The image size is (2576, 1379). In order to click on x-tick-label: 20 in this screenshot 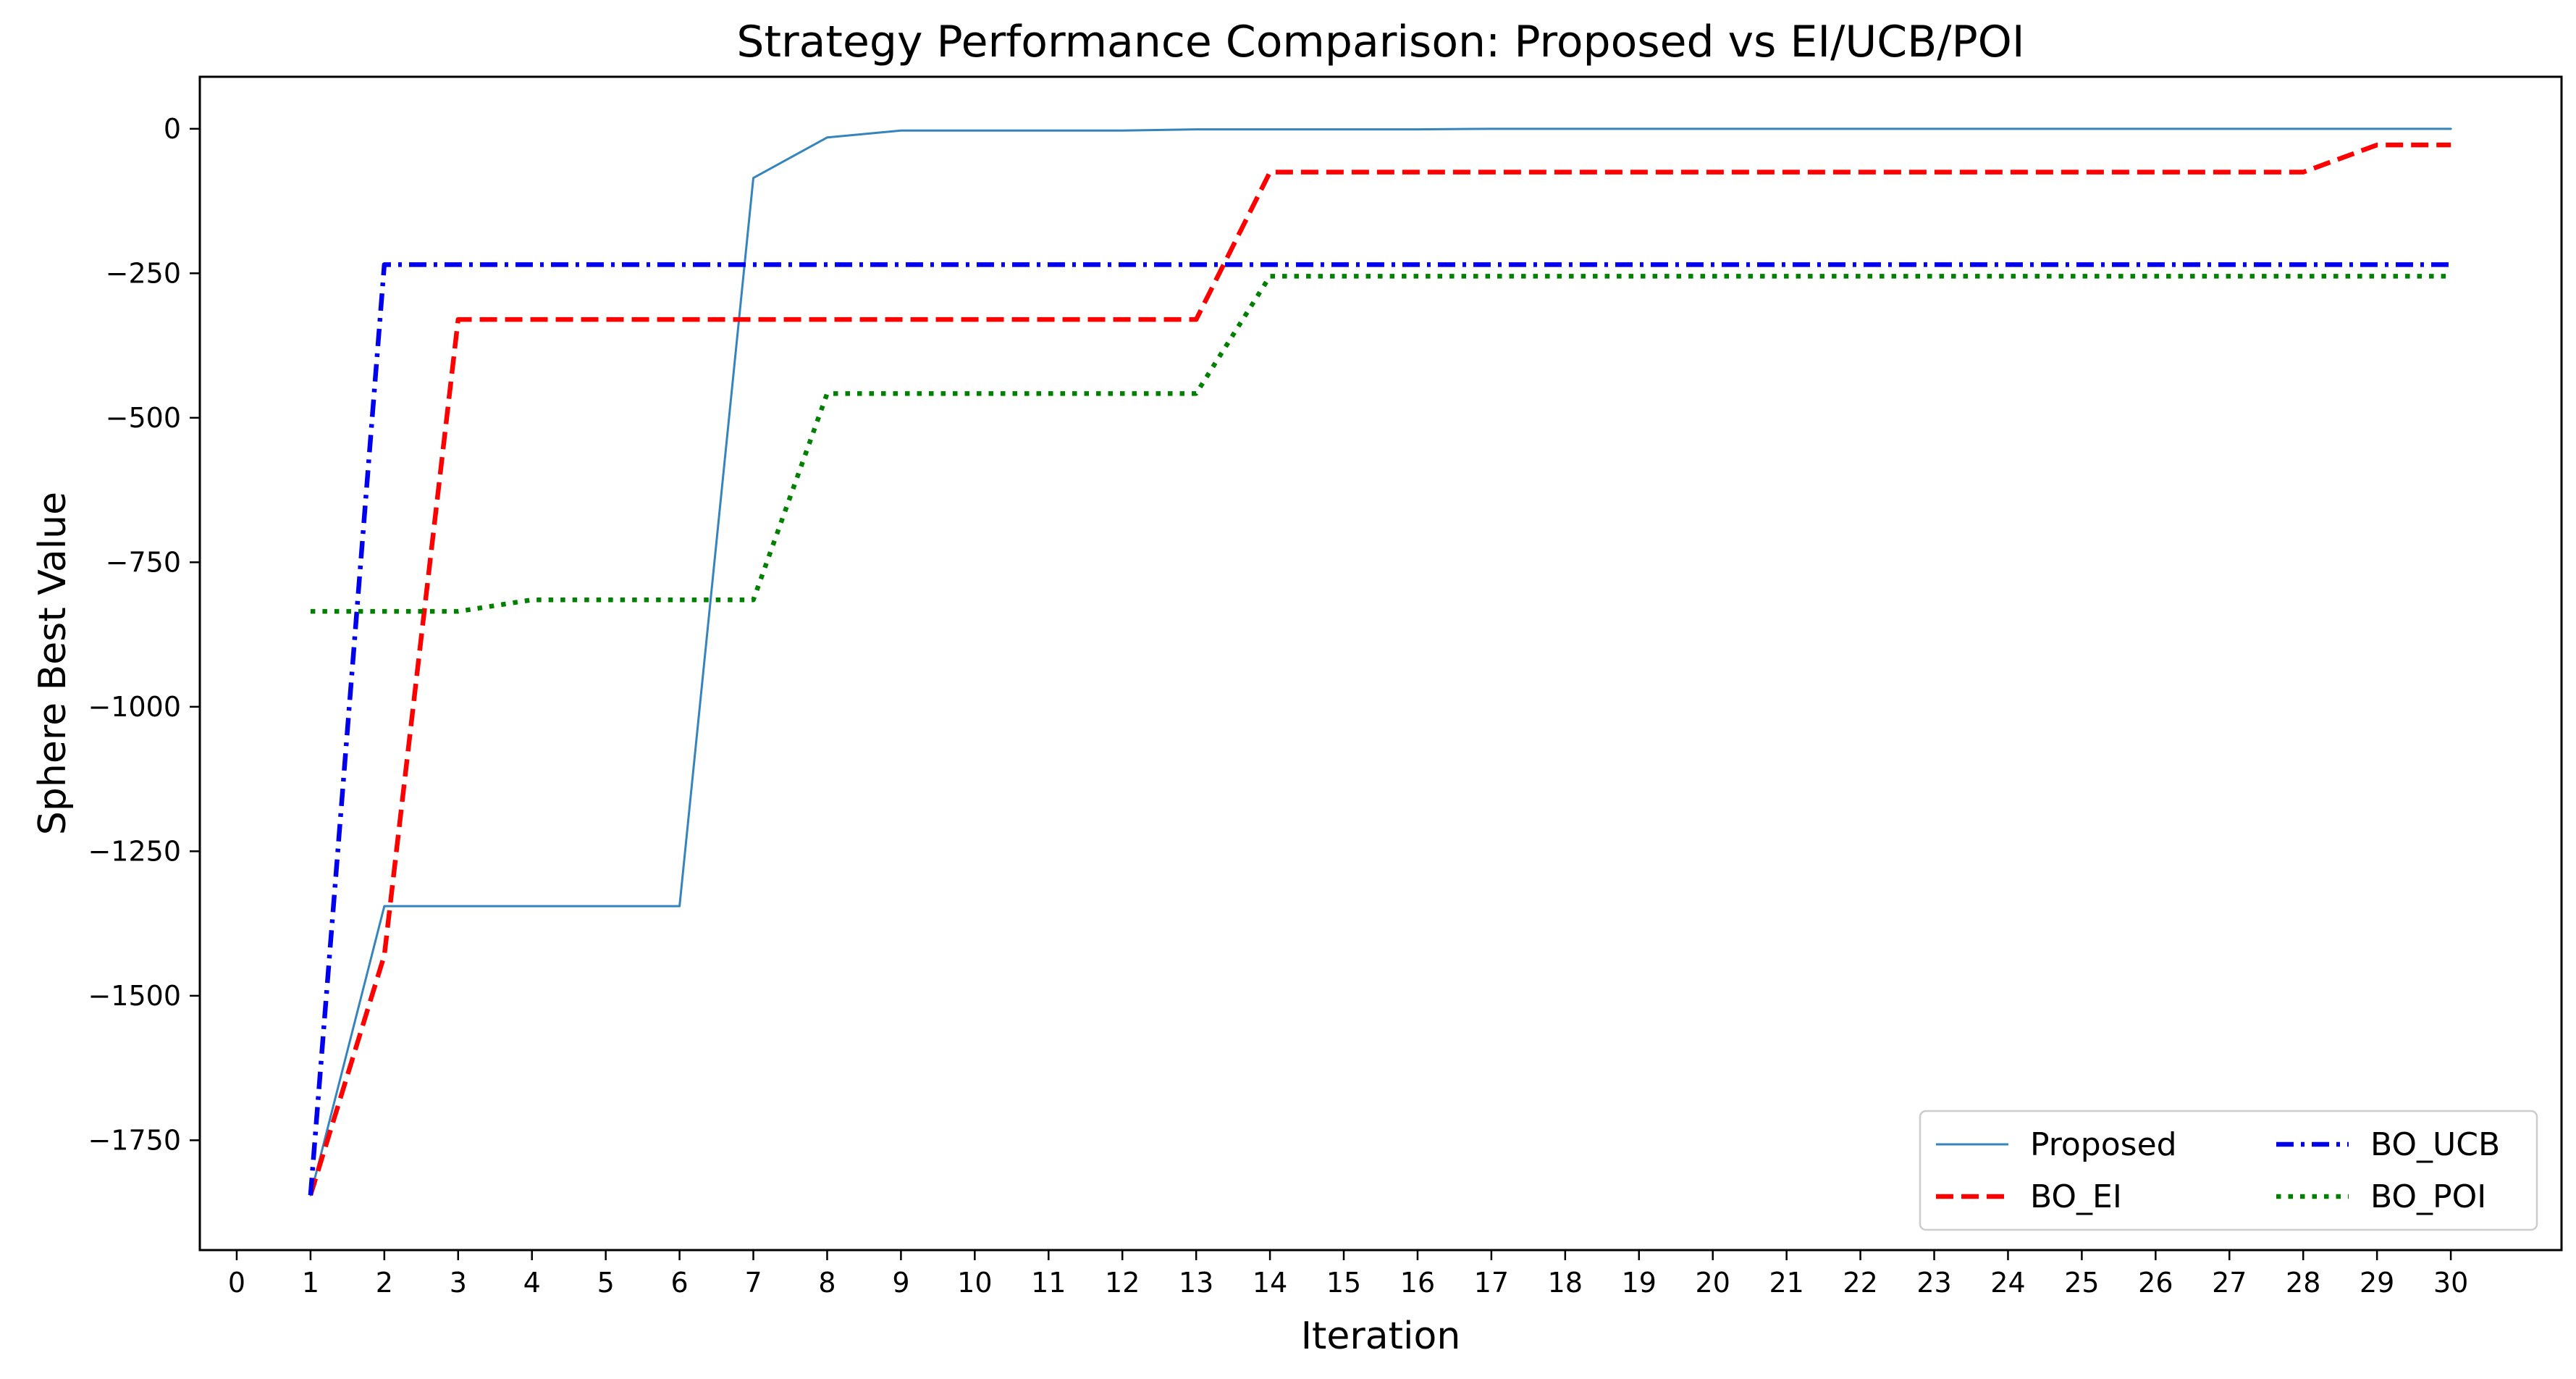, I will do `click(1713, 1283)`.